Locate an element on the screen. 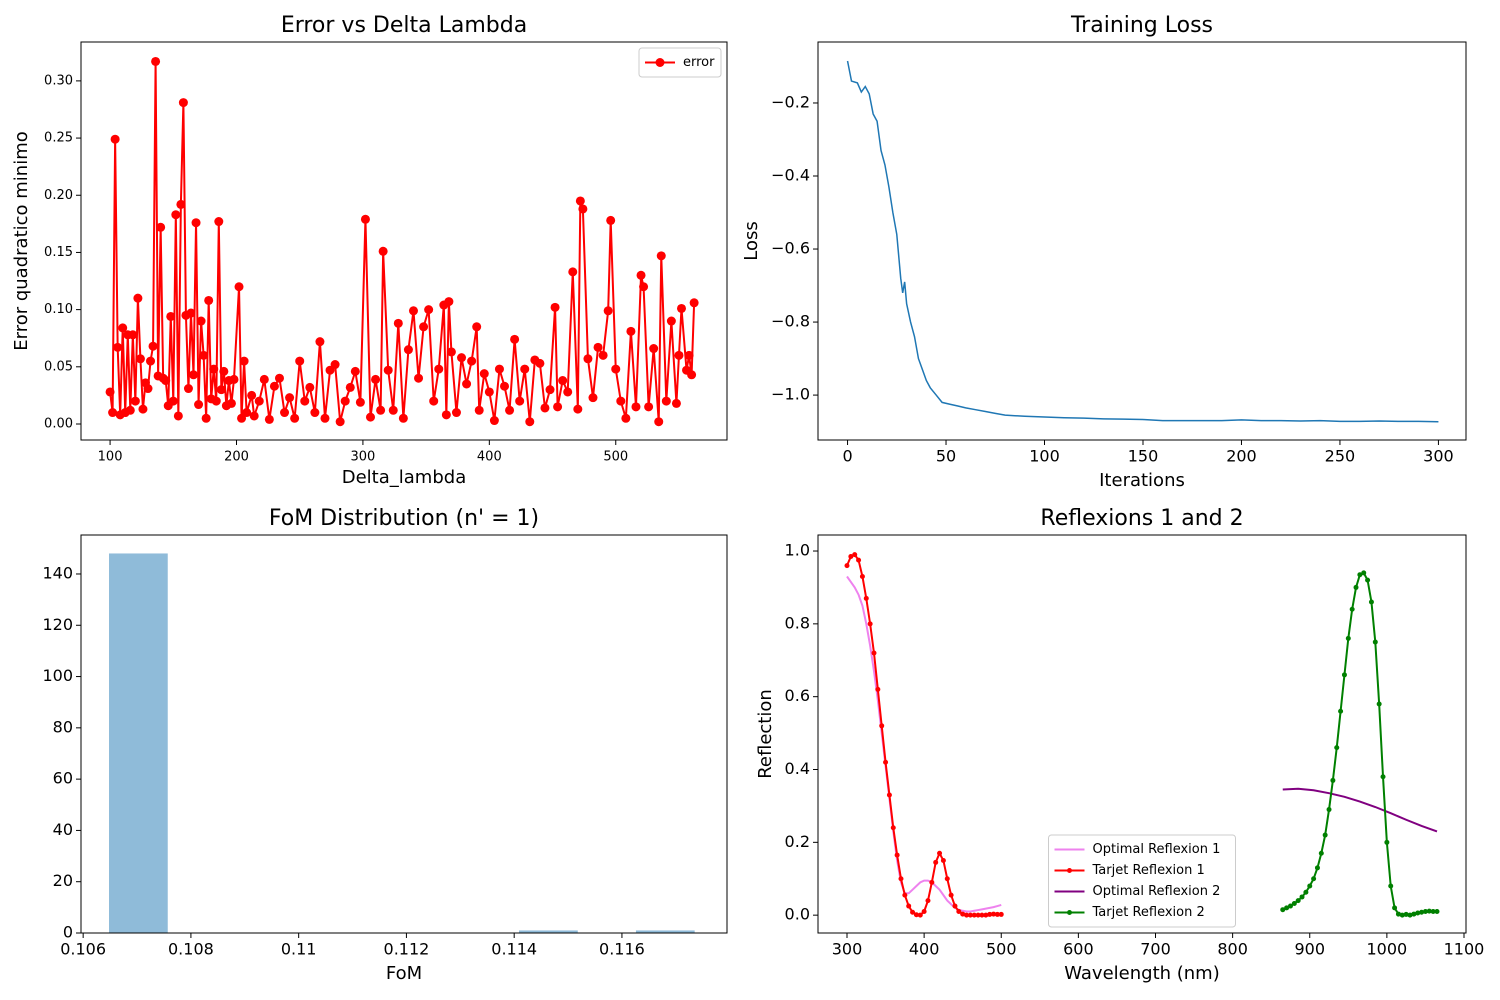  x-tick-label: 700 is located at coordinates (1155, 949).